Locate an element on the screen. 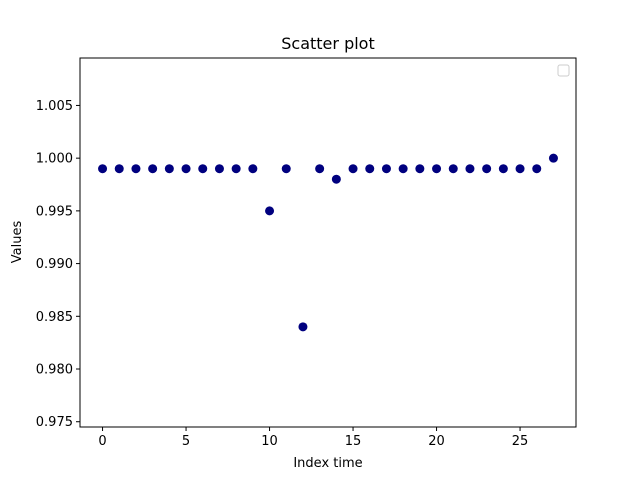 This screenshot has height=480, width=640. y-axis: 0.975 0.980 0.985 0.990 0.995 1.000 1.005 is located at coordinates (58, 264).